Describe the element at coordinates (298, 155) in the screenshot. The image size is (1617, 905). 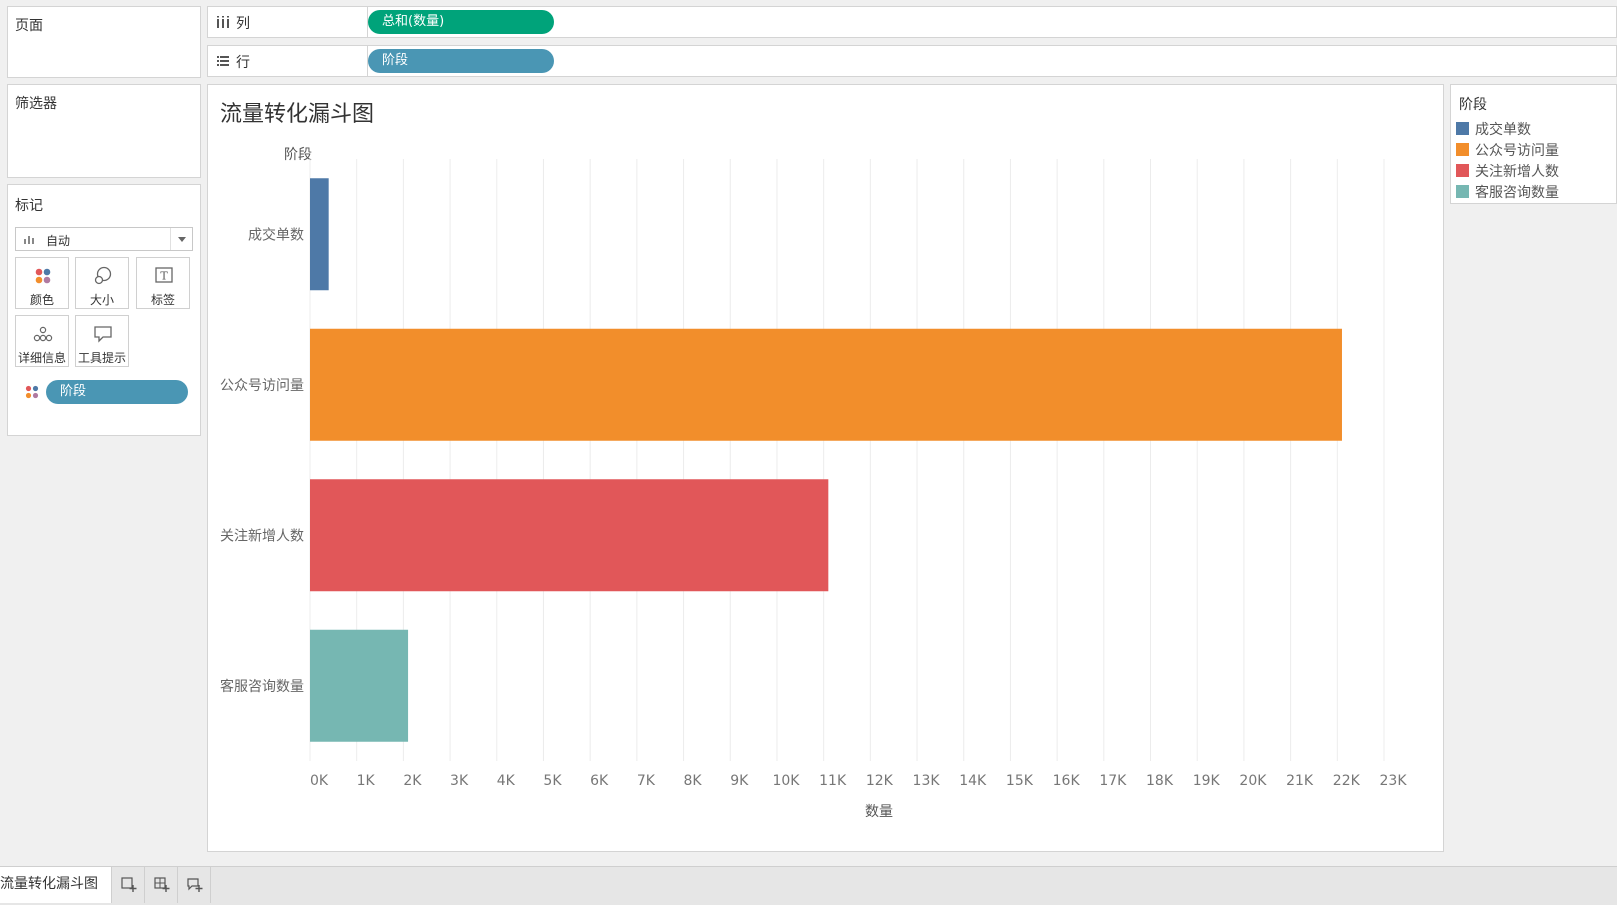
I see `row-header: 阶段` at that location.